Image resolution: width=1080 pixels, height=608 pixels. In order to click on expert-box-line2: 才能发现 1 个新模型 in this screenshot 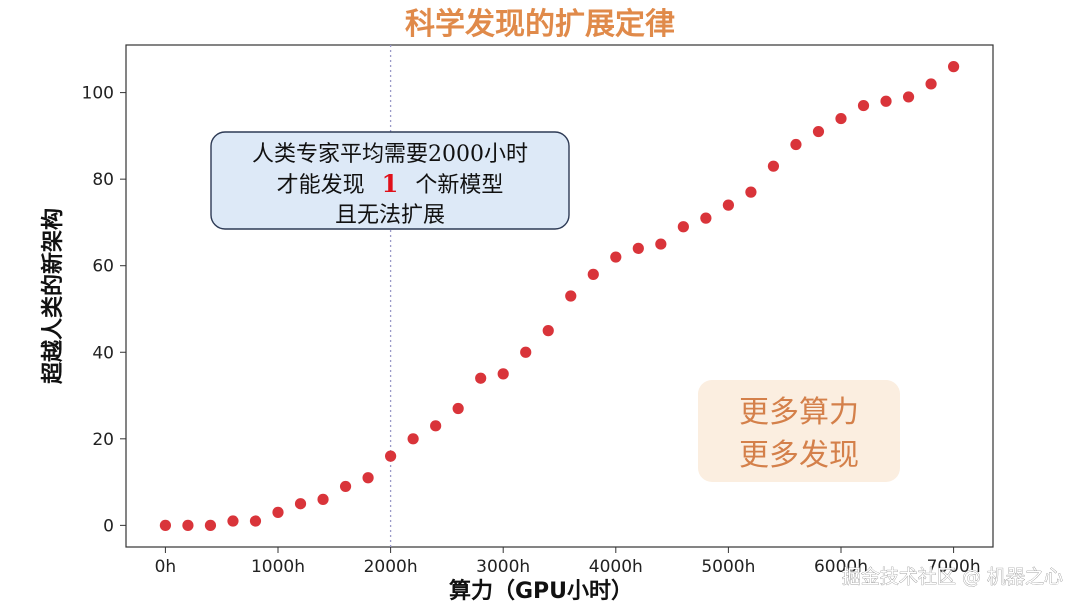, I will do `click(390, 183)`.